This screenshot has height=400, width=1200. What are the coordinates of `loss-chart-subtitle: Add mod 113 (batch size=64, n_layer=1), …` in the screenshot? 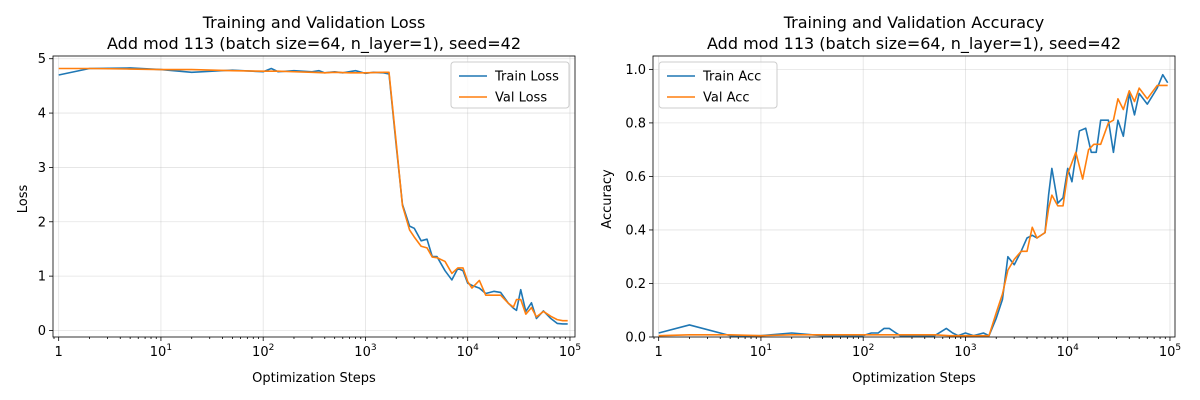 It's located at (314, 44).